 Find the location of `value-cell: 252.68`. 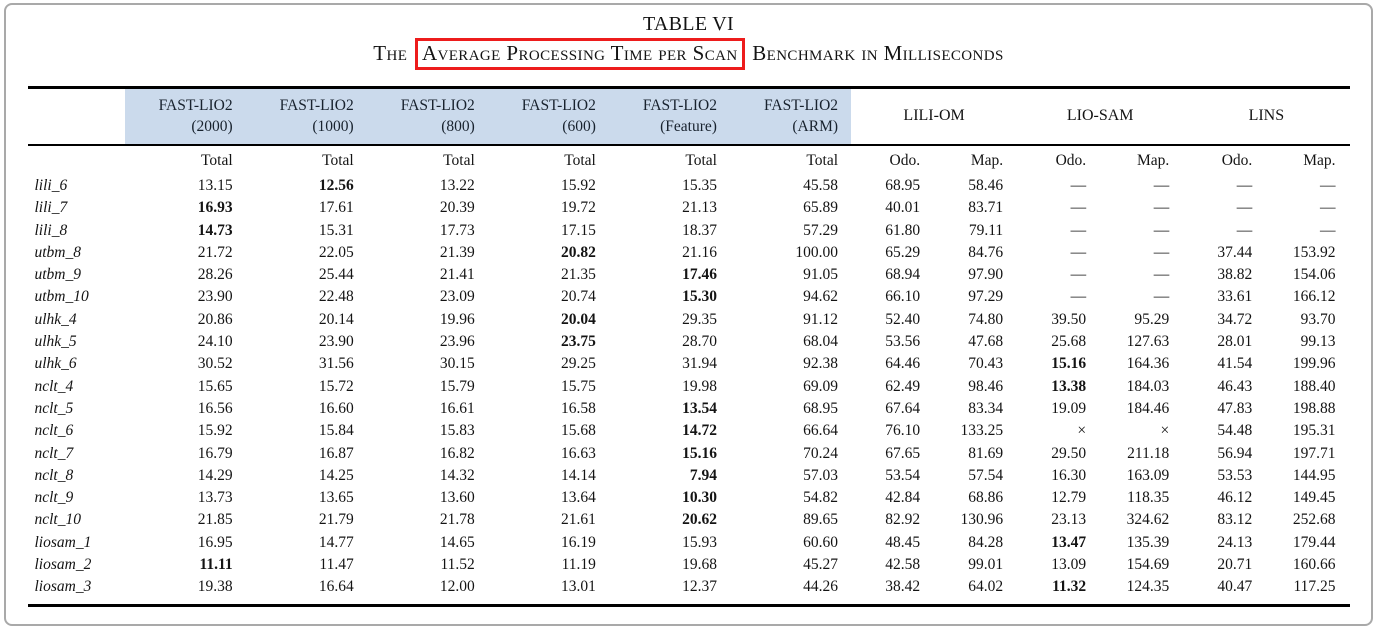

value-cell: 252.68 is located at coordinates (1314, 520).